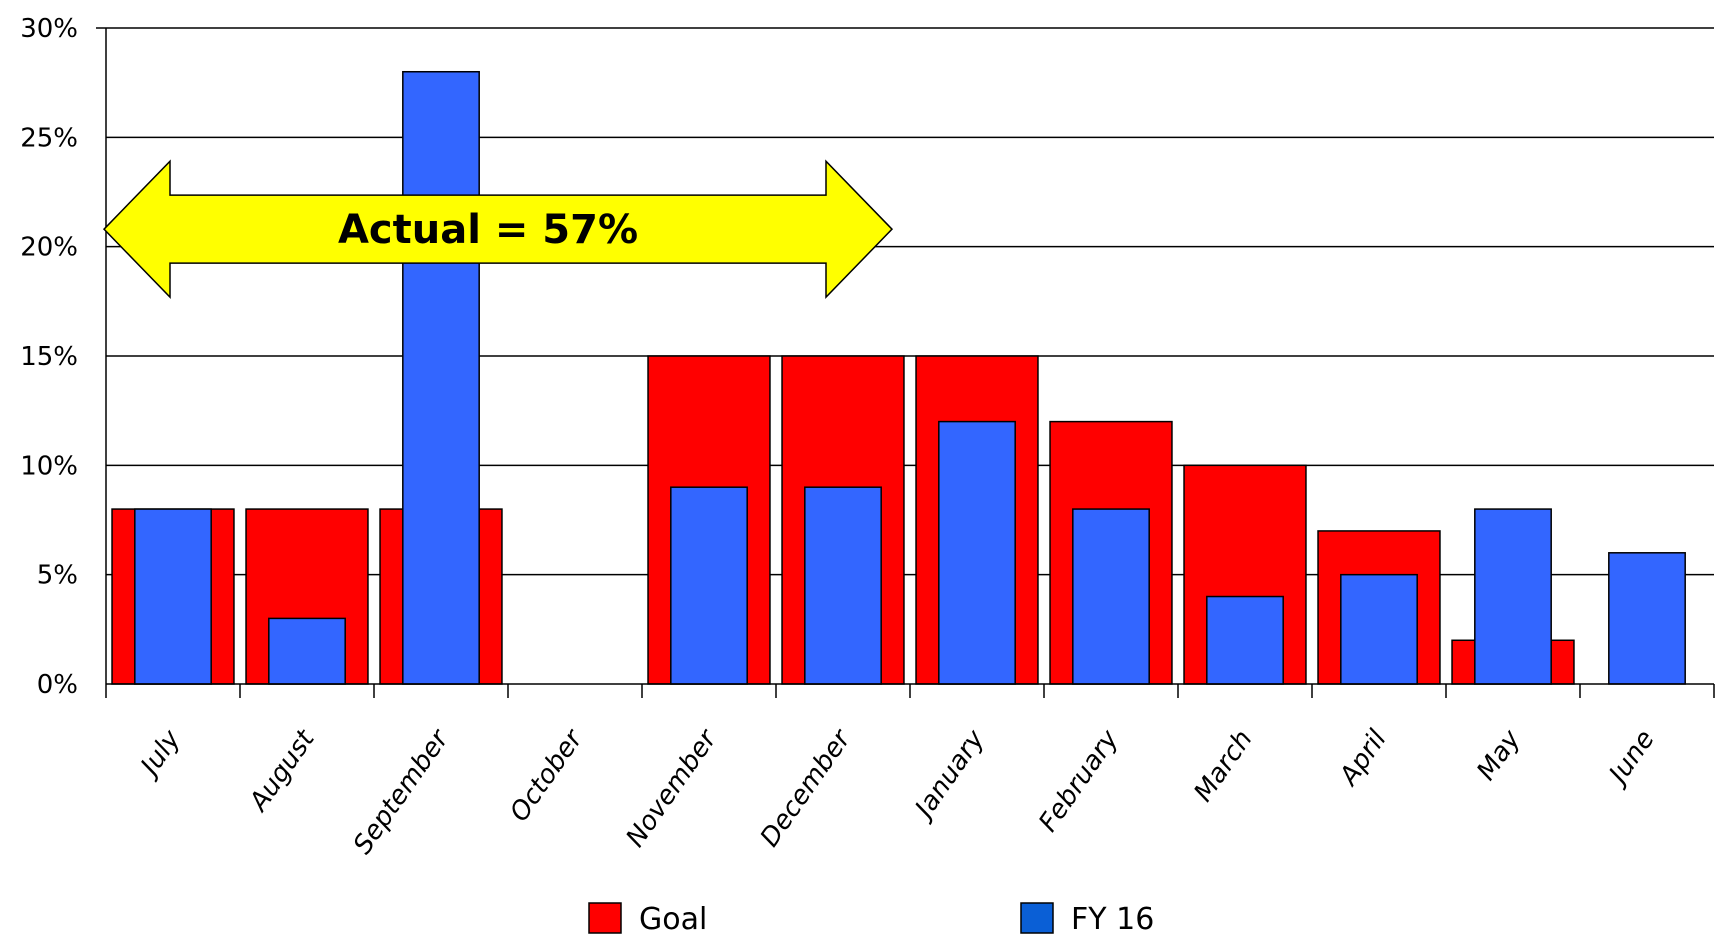 The image size is (1721, 950). I want to click on x-tick-label: April, so click(1363, 758).